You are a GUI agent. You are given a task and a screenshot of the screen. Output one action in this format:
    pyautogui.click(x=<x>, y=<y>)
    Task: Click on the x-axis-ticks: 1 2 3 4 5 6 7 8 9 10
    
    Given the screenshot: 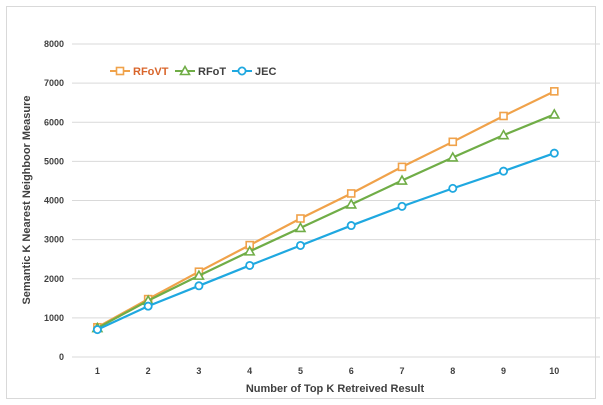 What is the action you would take?
    pyautogui.click(x=327, y=371)
    